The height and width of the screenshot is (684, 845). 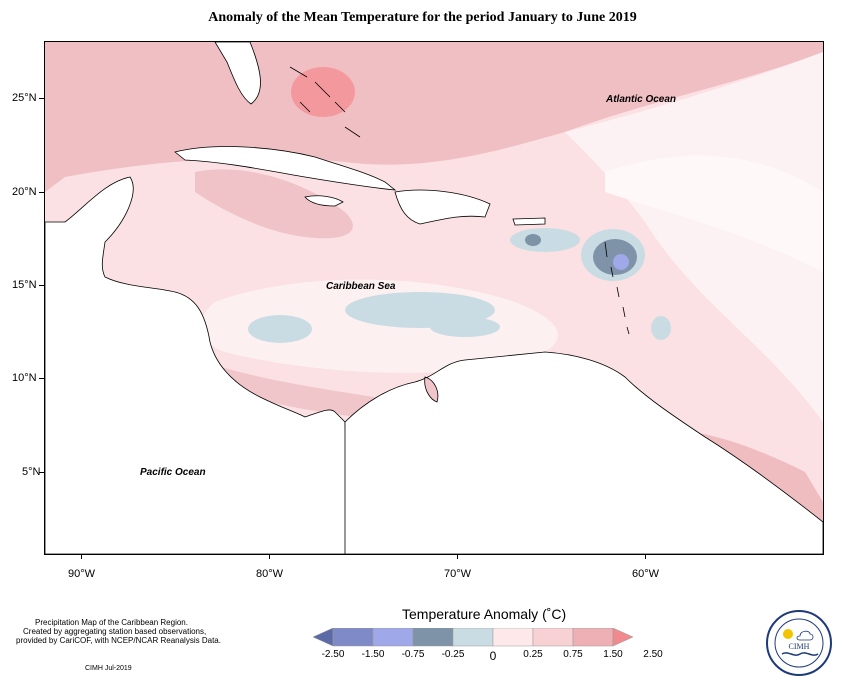 What do you see at coordinates (305, 392) in the screenshot?
I see `anomaly-zone-south-coast` at bounding box center [305, 392].